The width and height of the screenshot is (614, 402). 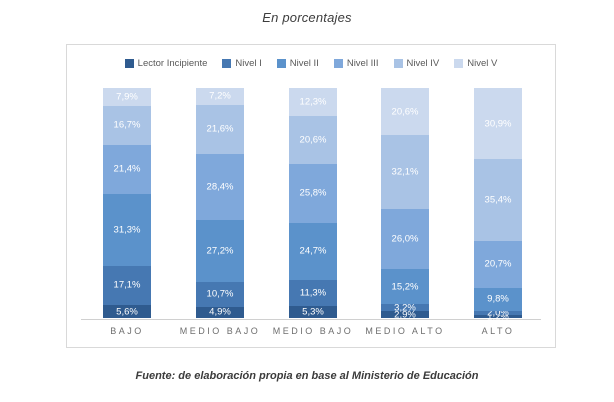 I want to click on bar-segment: 2,9%, so click(x=405, y=314).